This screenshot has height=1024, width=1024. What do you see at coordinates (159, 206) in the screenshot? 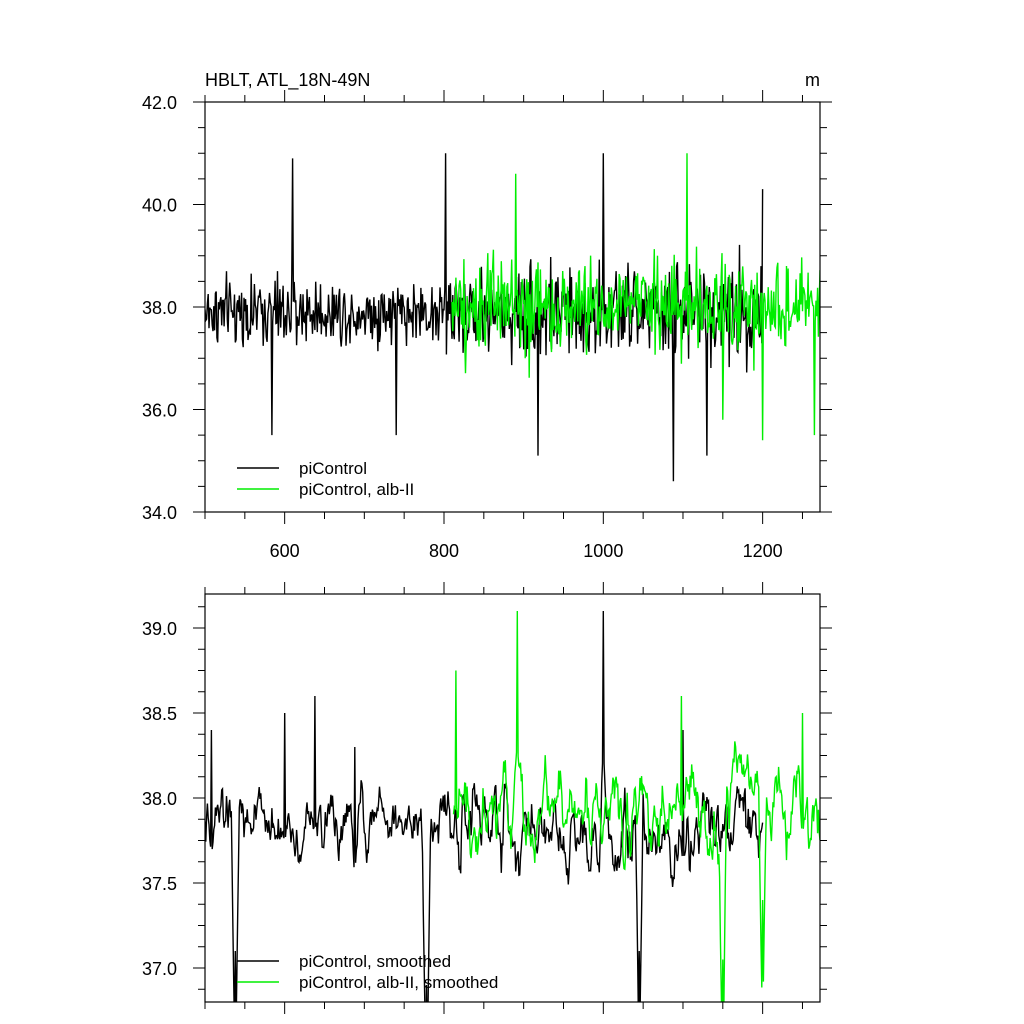
I see `y-tick-label: 40.0` at bounding box center [159, 206].